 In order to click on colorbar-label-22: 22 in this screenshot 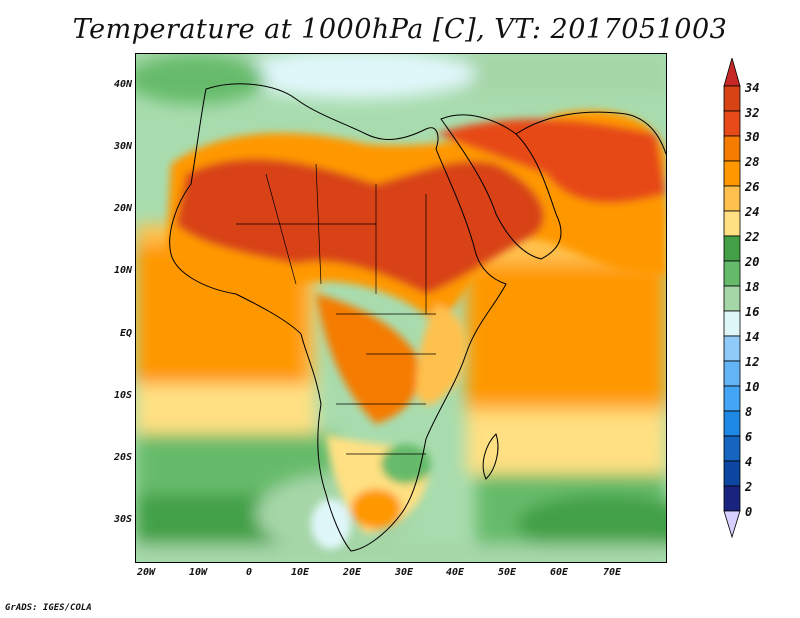, I will do `click(752, 237)`.